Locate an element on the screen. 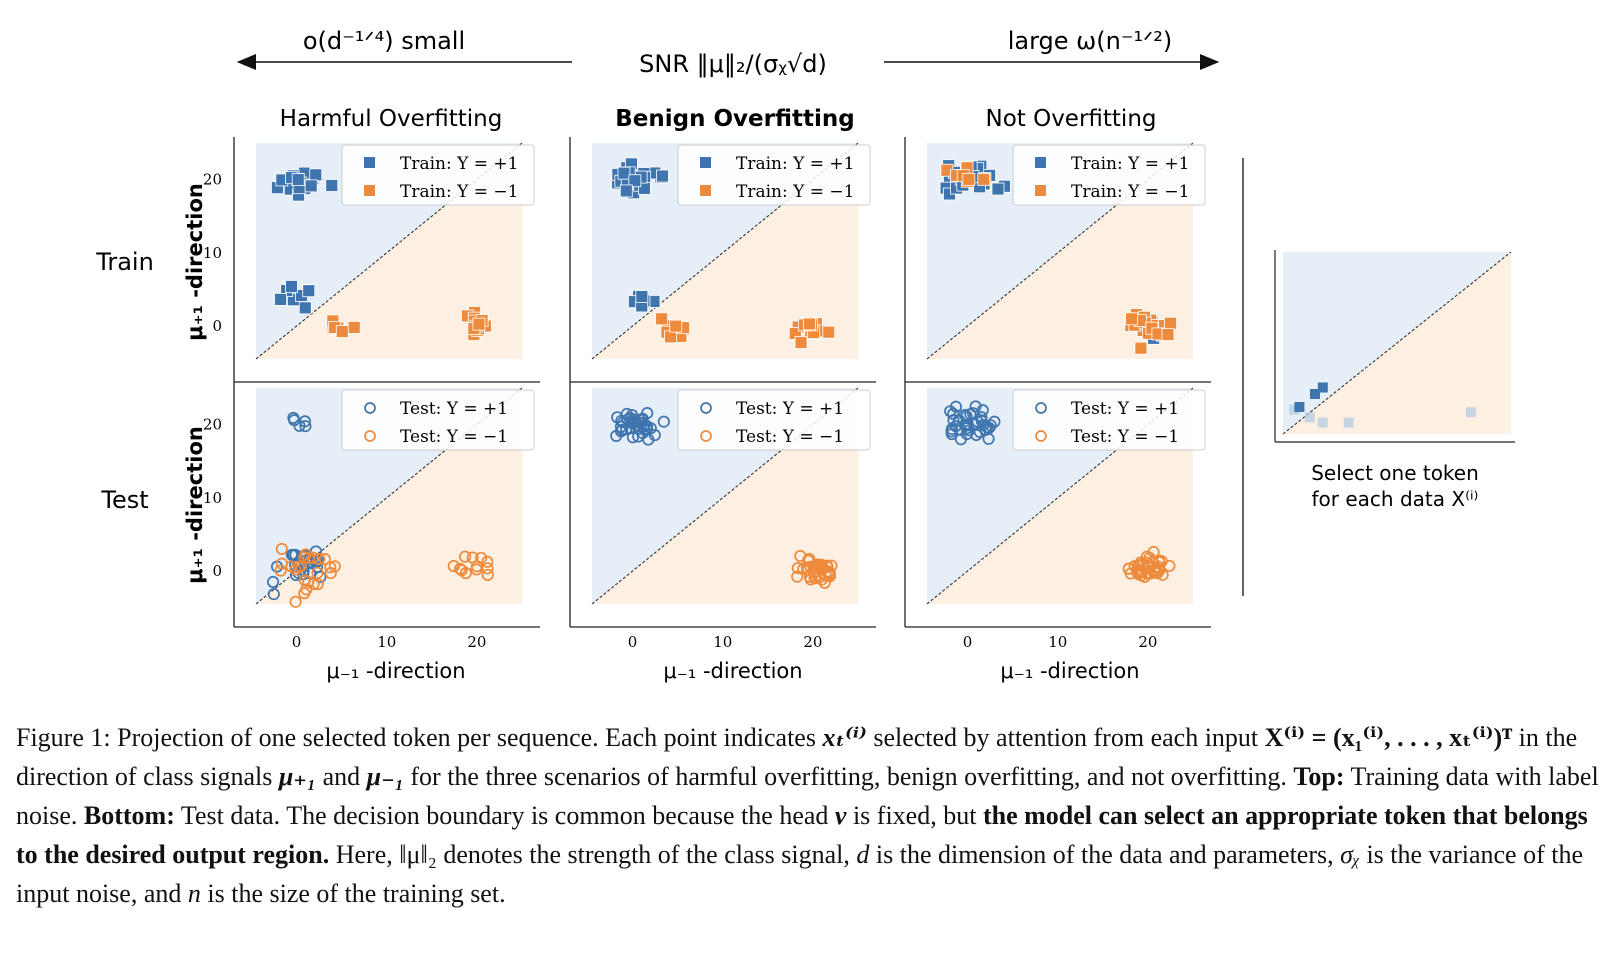 The height and width of the screenshot is (970, 1616). ytick-label: 20 is located at coordinates (212, 425).